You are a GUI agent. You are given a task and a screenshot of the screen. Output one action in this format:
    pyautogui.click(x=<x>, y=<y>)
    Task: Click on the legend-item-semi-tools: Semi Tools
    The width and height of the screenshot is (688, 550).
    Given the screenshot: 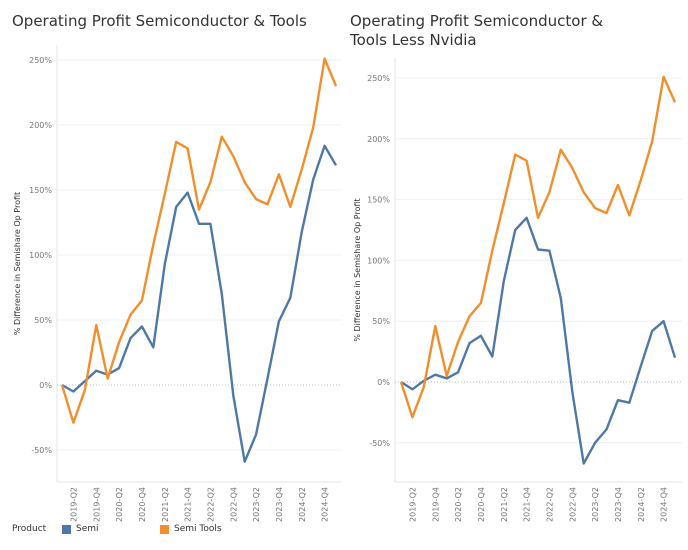 What is the action you would take?
    pyautogui.click(x=191, y=529)
    